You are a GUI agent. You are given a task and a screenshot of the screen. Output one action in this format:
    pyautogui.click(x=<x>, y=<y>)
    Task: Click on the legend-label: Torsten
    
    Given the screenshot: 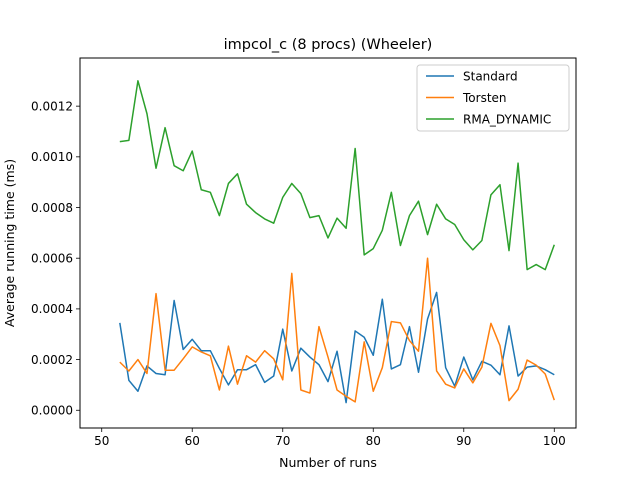 What is the action you would take?
    pyautogui.click(x=484, y=98)
    